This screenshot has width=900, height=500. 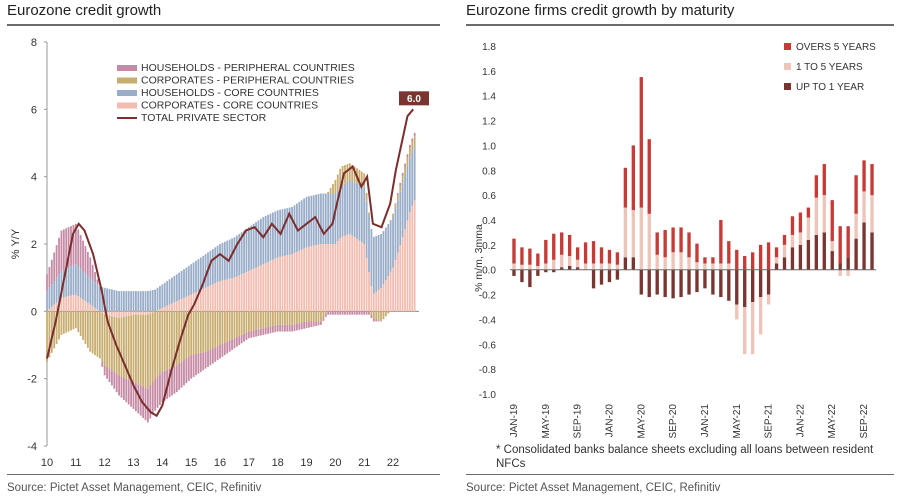 I want to click on left-title-rule, so click(x=223, y=25).